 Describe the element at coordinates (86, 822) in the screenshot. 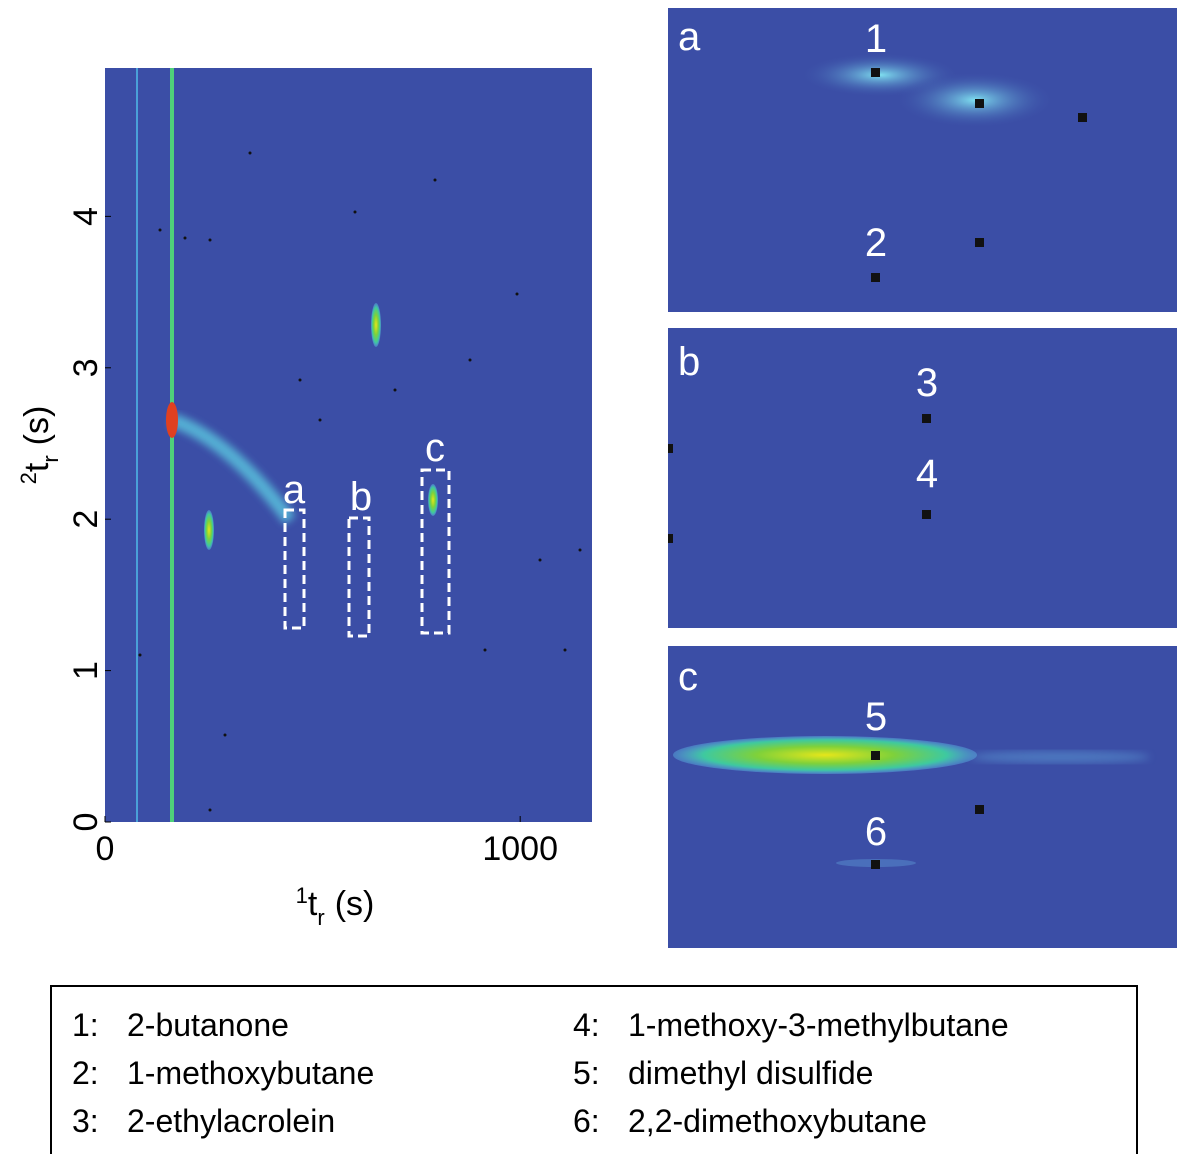

I see `y-tick-label: 0` at that location.